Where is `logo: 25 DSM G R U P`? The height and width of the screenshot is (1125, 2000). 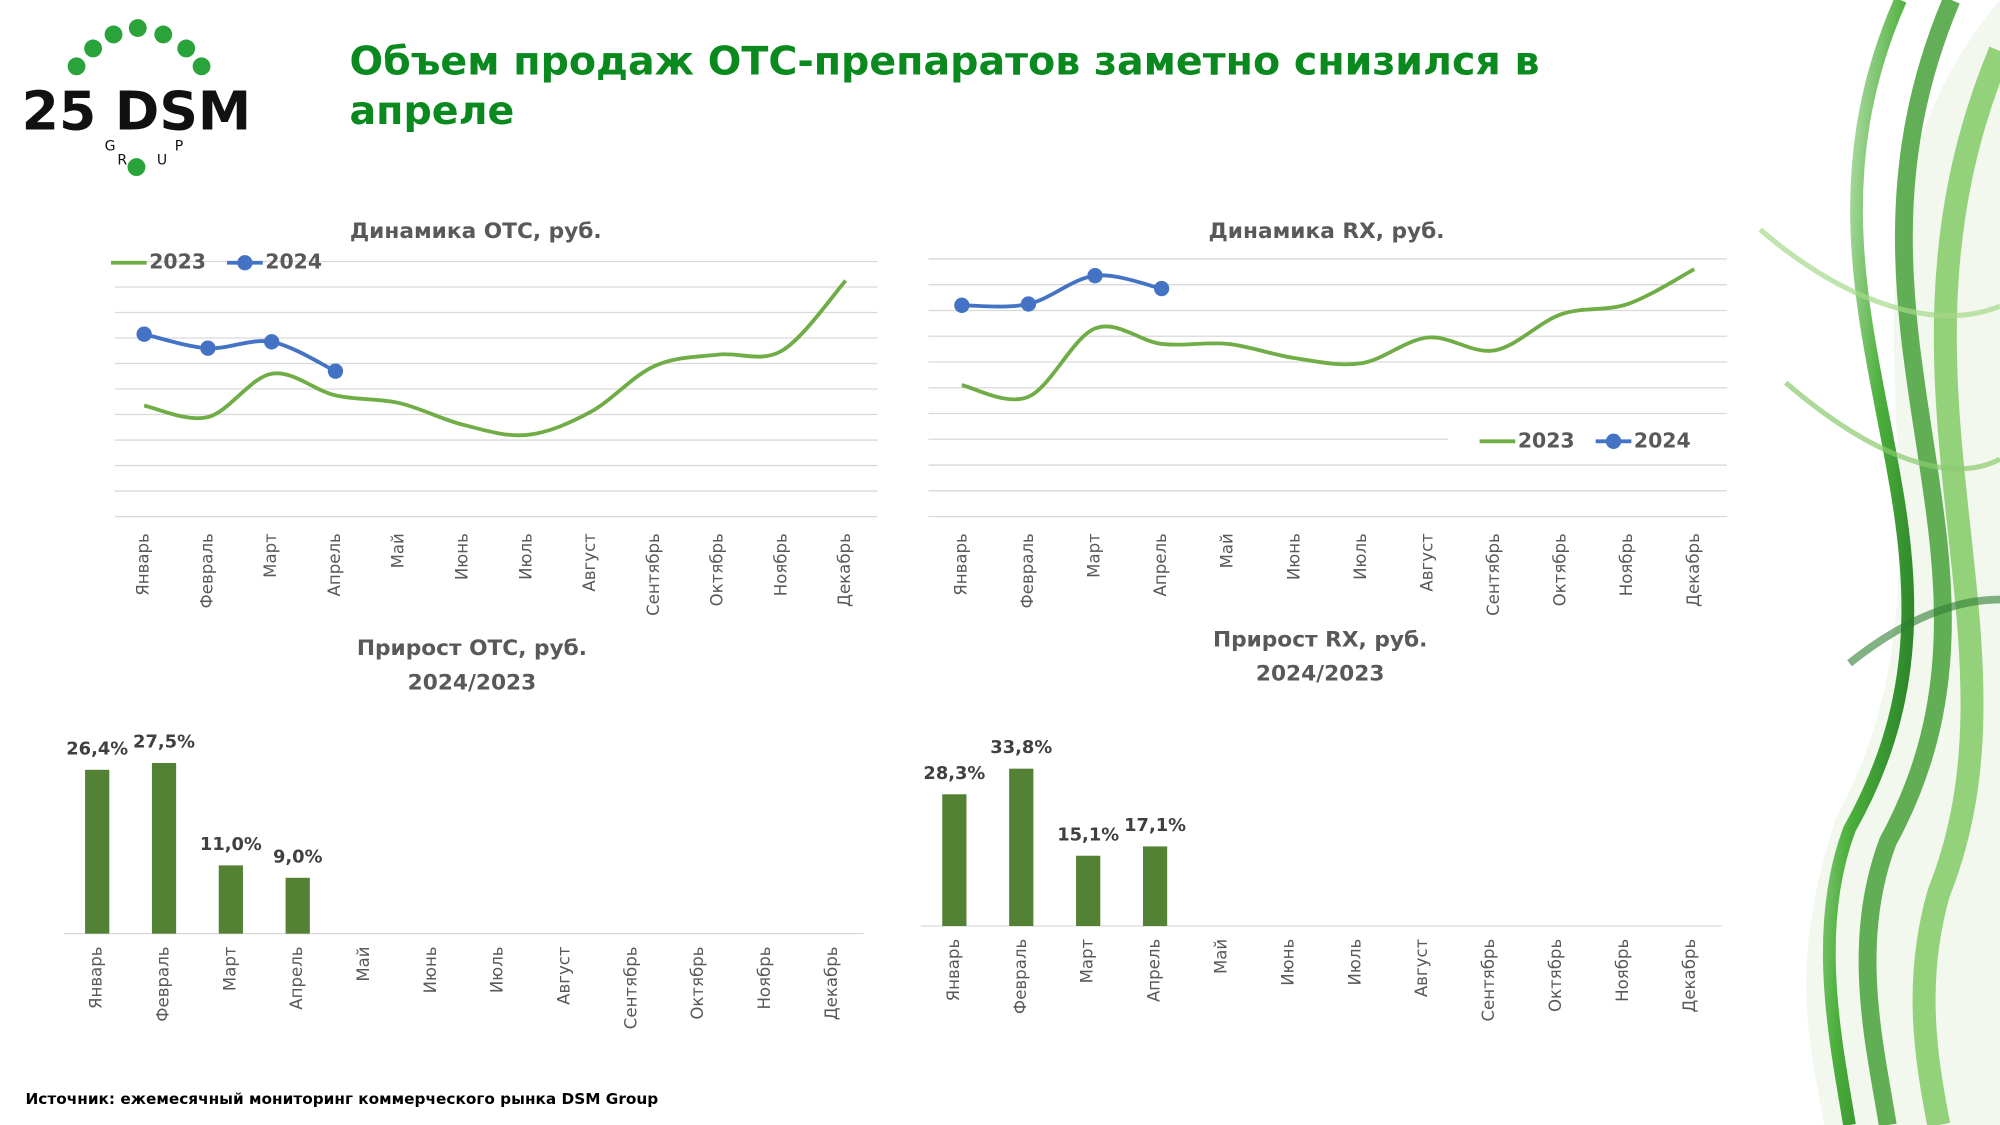 logo: 25 DSM G R U P is located at coordinates (137, 98).